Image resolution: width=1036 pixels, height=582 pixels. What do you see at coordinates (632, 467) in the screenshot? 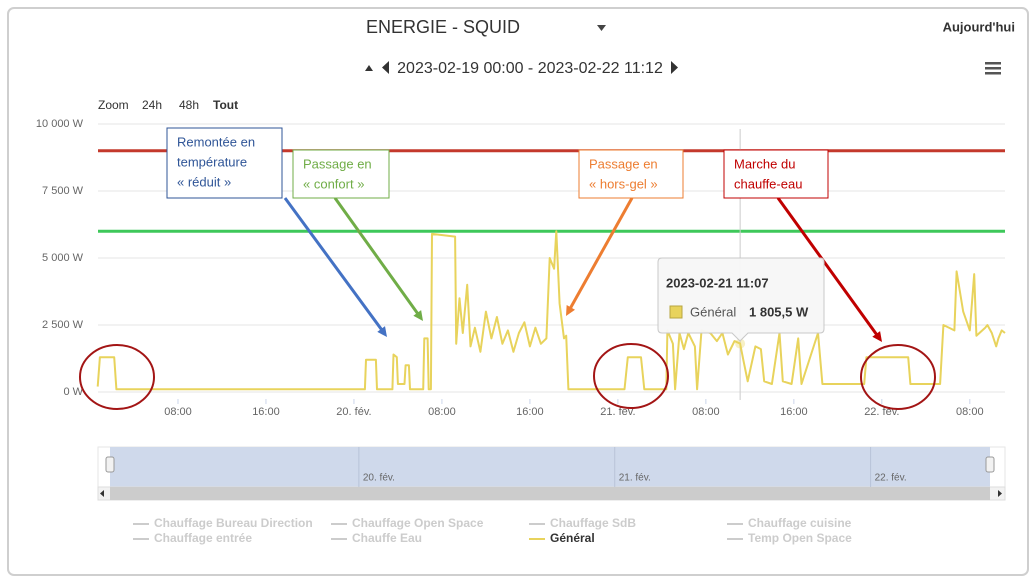
I see `navigator-labels: 20. fév. 21. fév. 22. fév.` at bounding box center [632, 467].